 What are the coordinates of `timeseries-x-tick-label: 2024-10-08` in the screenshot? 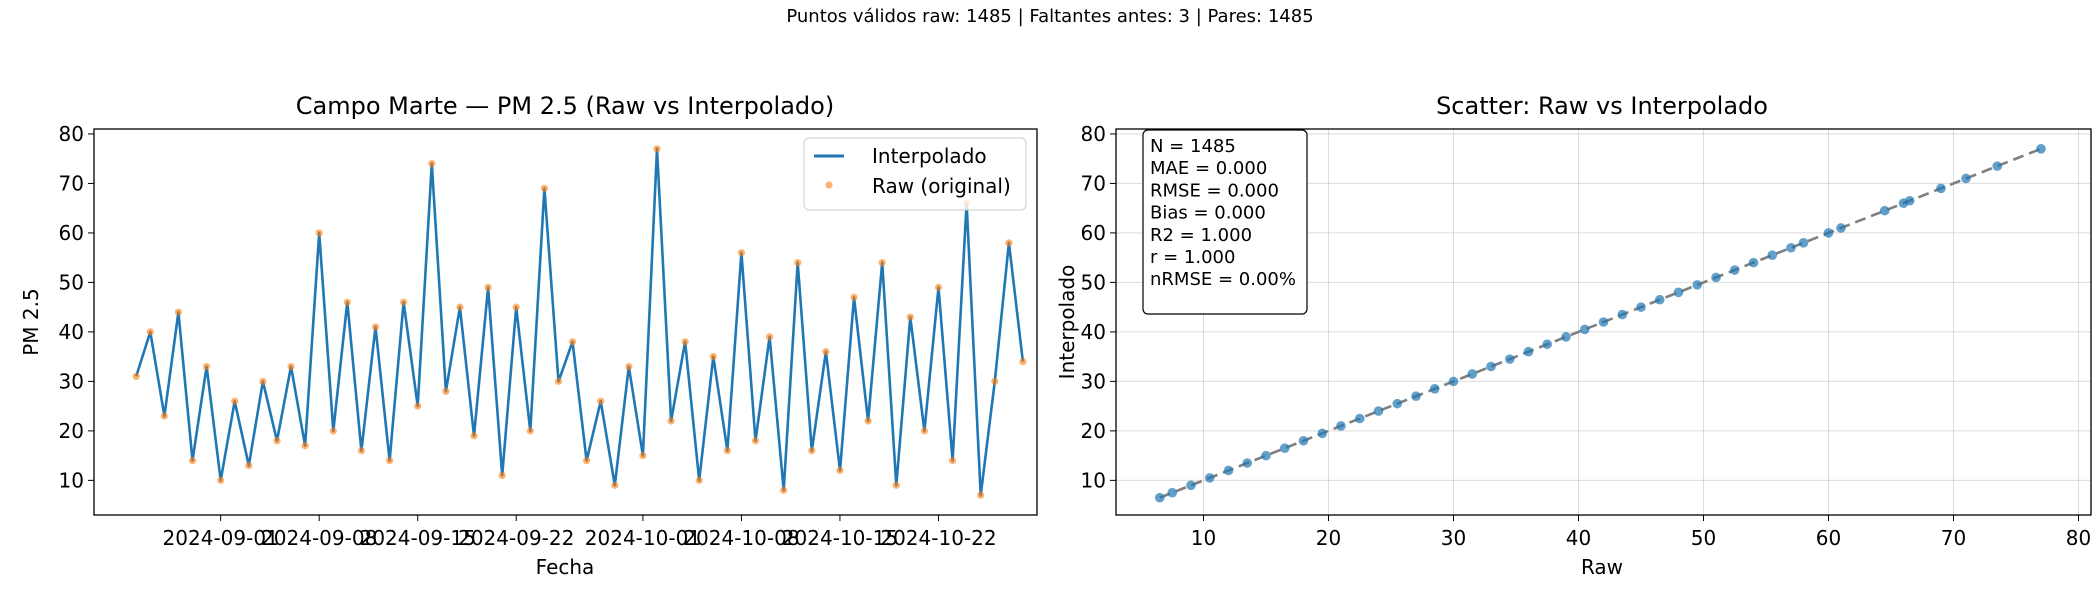 It's located at (741, 538).